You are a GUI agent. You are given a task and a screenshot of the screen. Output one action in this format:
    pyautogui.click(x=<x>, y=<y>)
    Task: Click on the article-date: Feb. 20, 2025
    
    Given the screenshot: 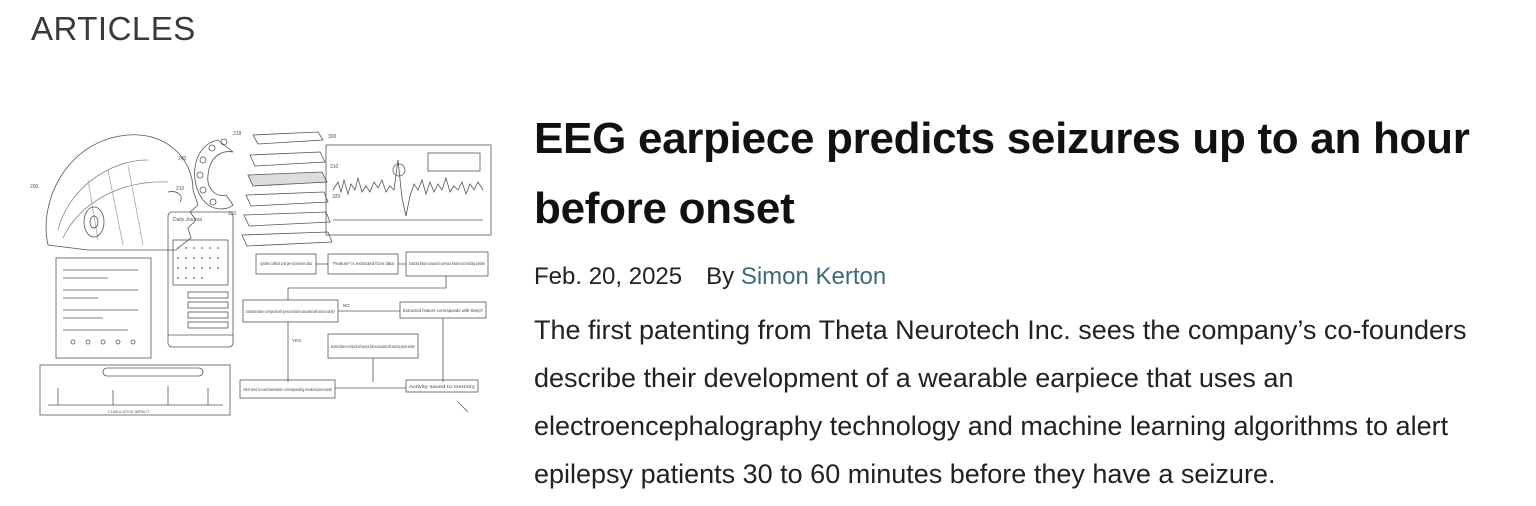 What is the action you would take?
    pyautogui.click(x=608, y=276)
    